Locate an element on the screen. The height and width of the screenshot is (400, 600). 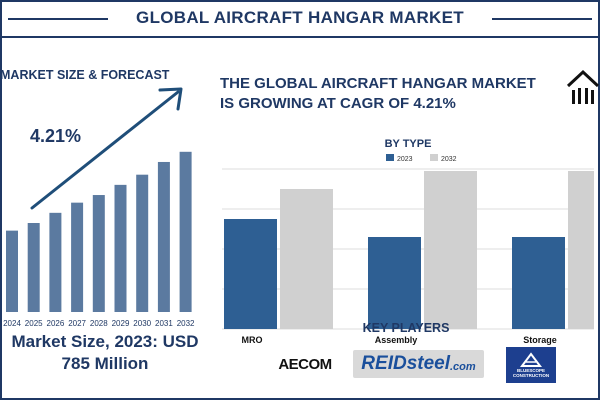
market-size-value-line1: Market Size, 2023: USD is located at coordinates (105, 341).